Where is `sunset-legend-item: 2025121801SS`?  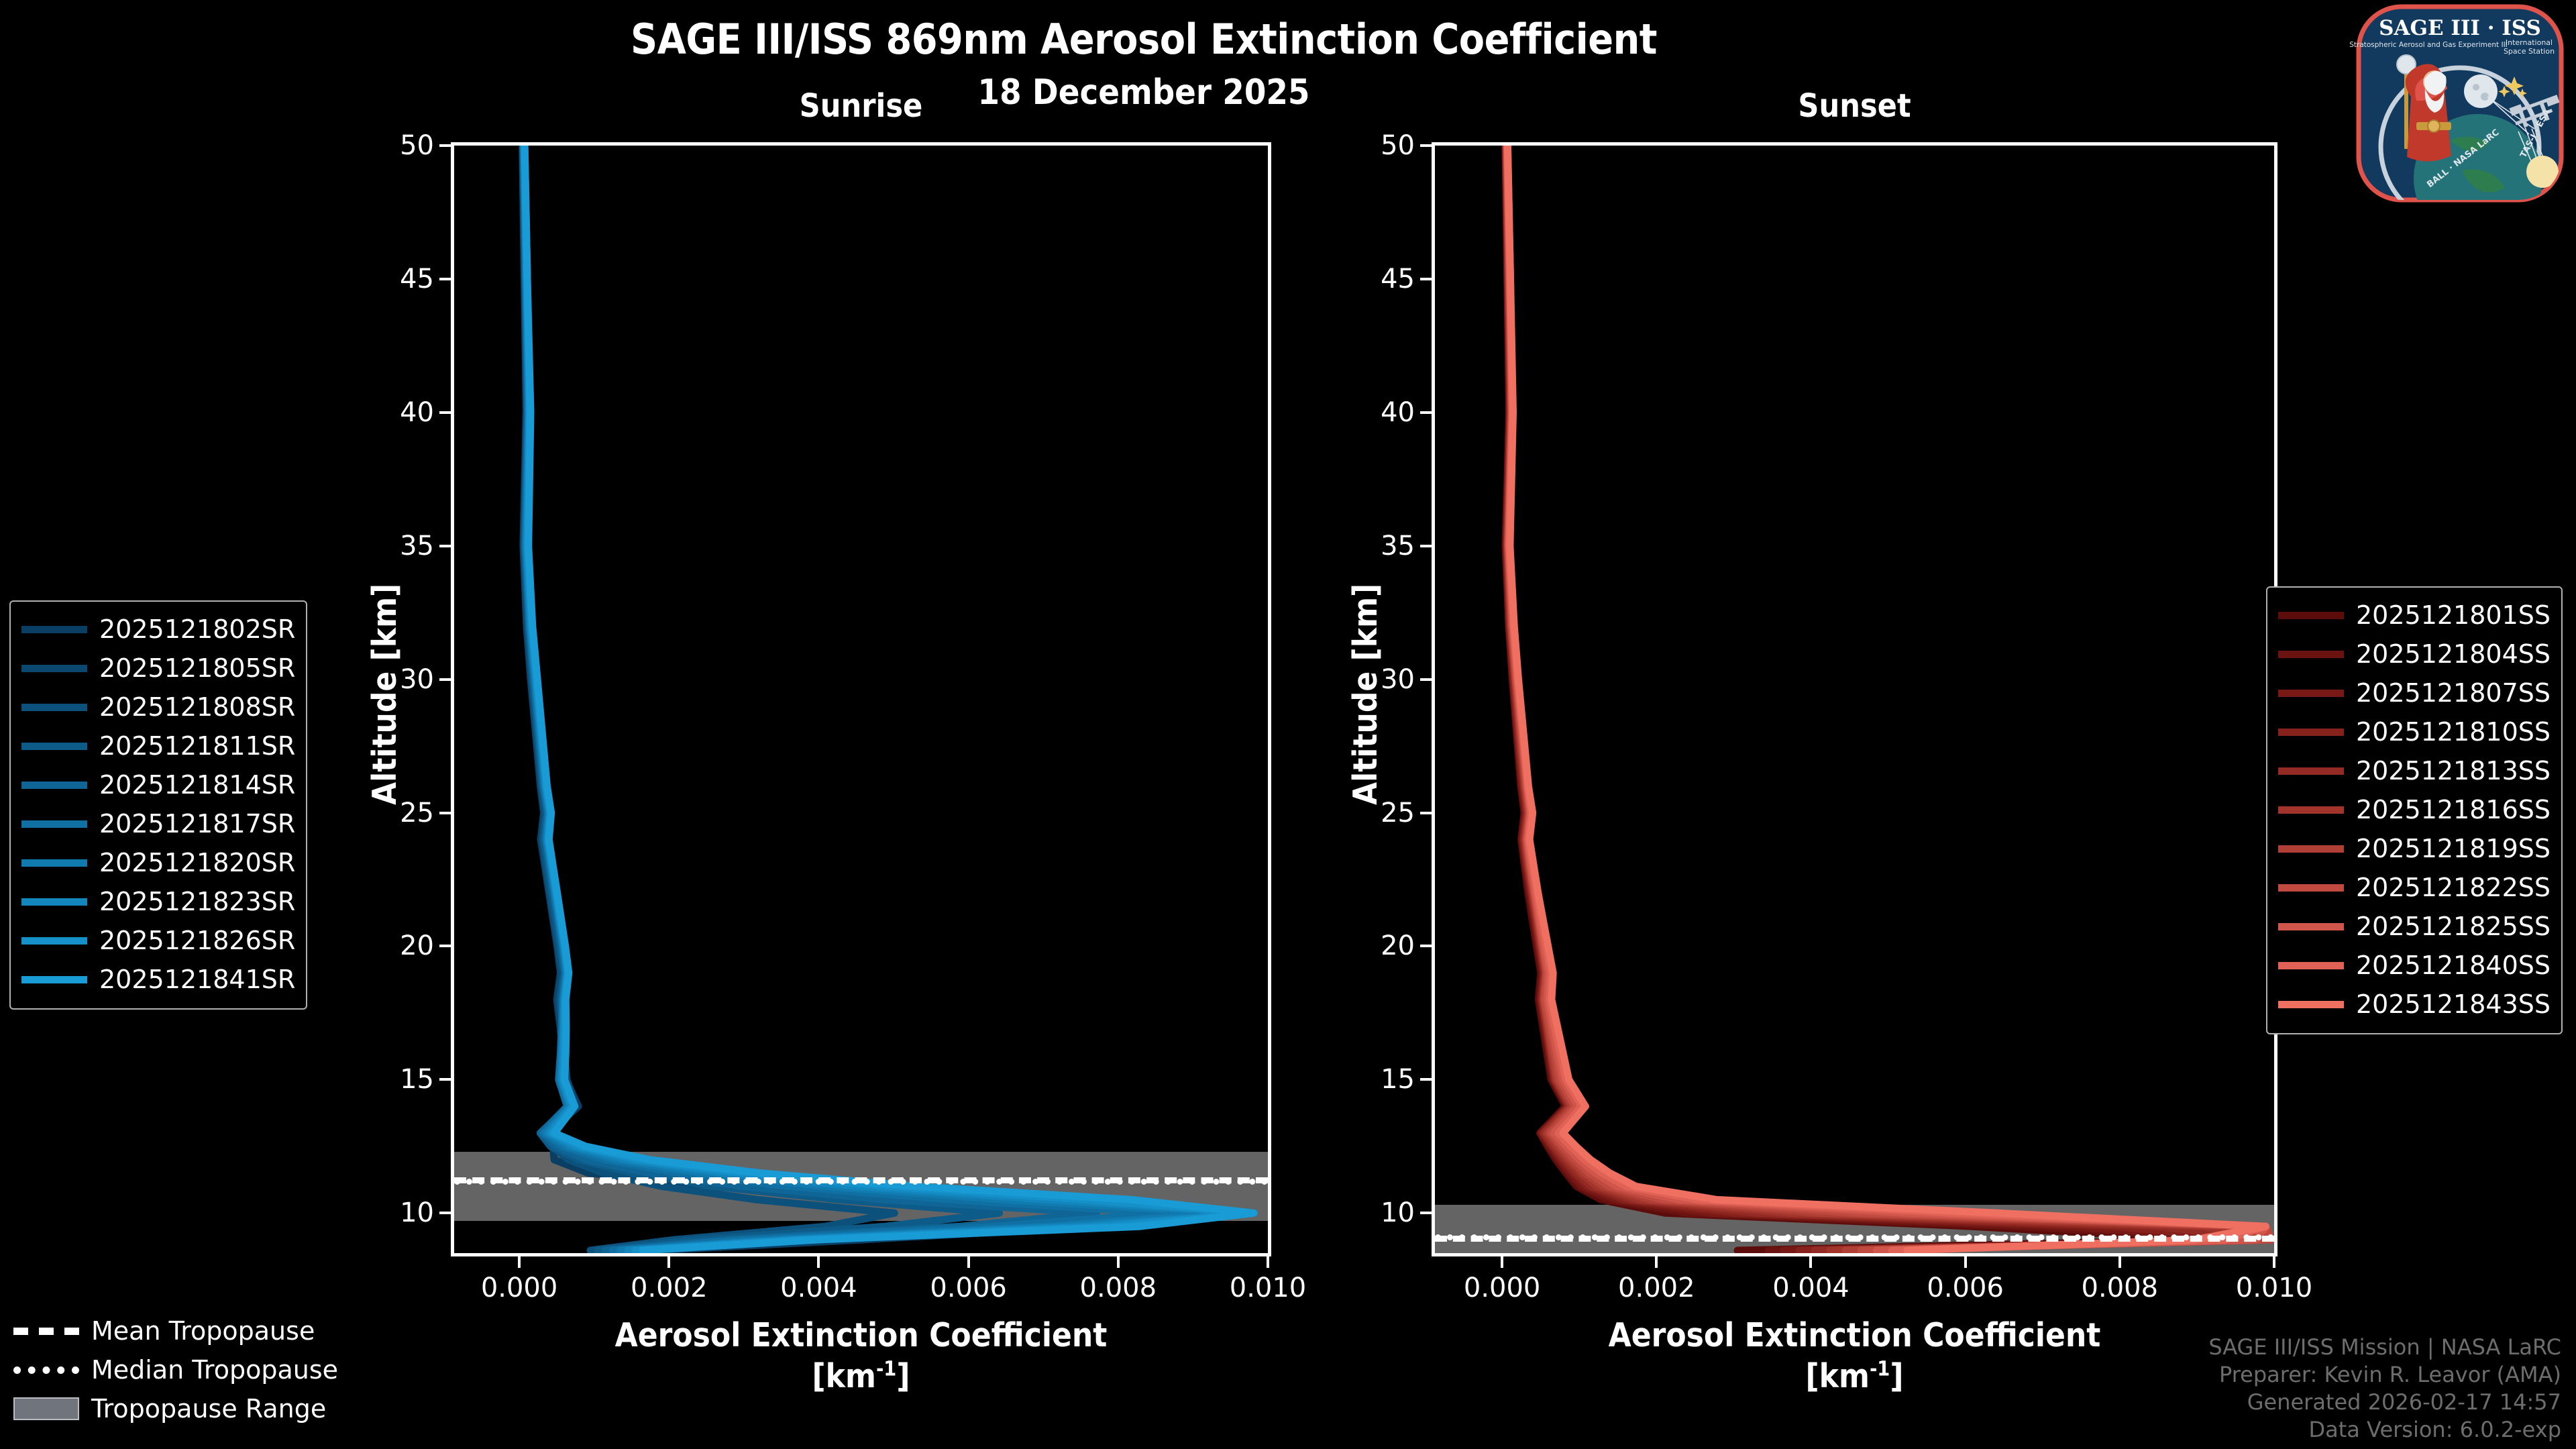 sunset-legend-item: 2025121801SS is located at coordinates (2414, 615).